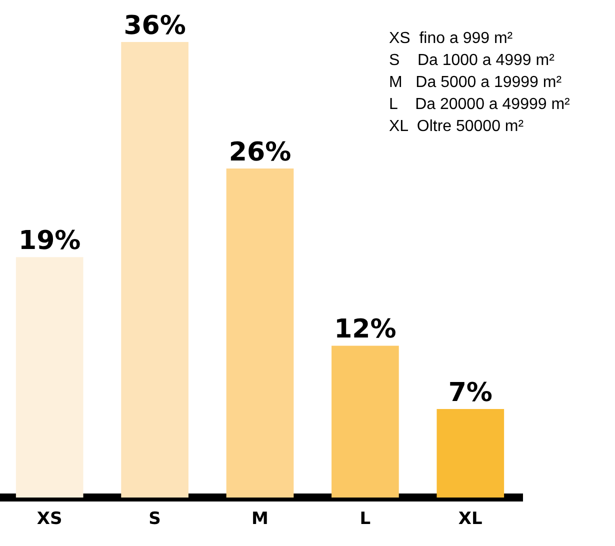 Image resolution: width=615 pixels, height=546 pixels. I want to click on x-tick-label: S, so click(154, 519).